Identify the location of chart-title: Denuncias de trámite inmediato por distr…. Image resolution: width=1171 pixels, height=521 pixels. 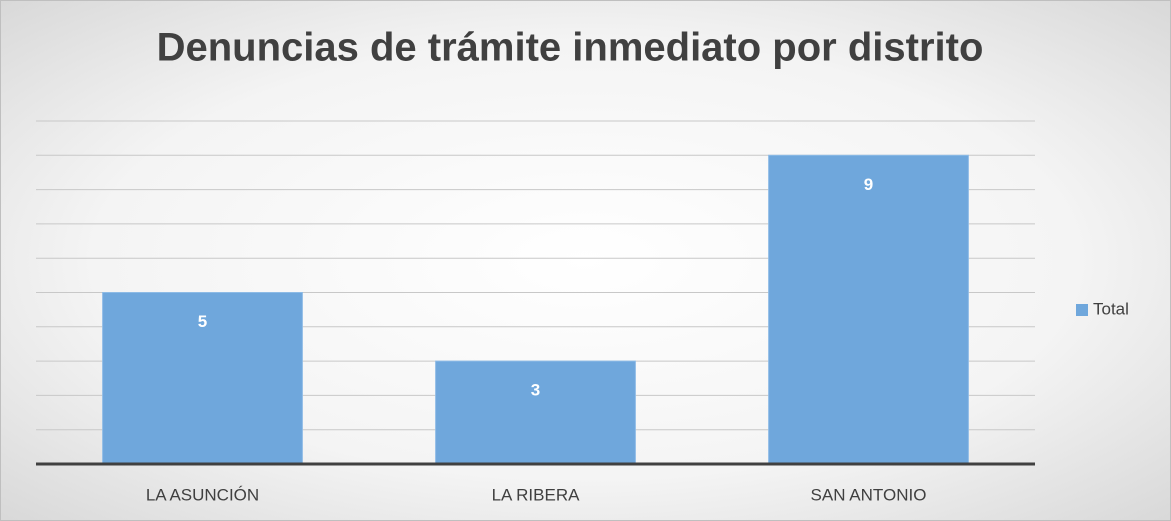
(570, 48).